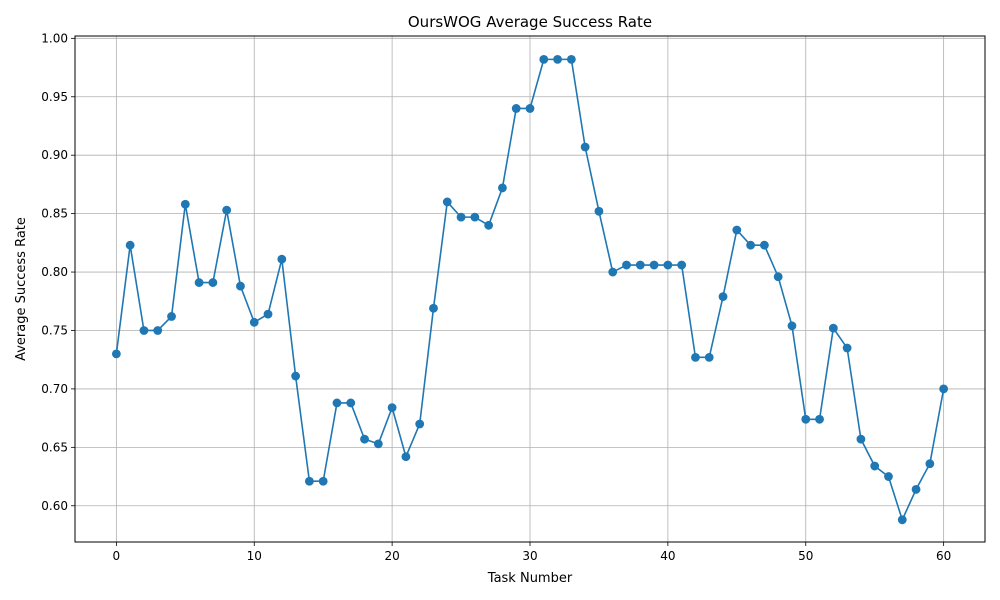  What do you see at coordinates (117, 556) in the screenshot?
I see `x-tick-label: 0` at bounding box center [117, 556].